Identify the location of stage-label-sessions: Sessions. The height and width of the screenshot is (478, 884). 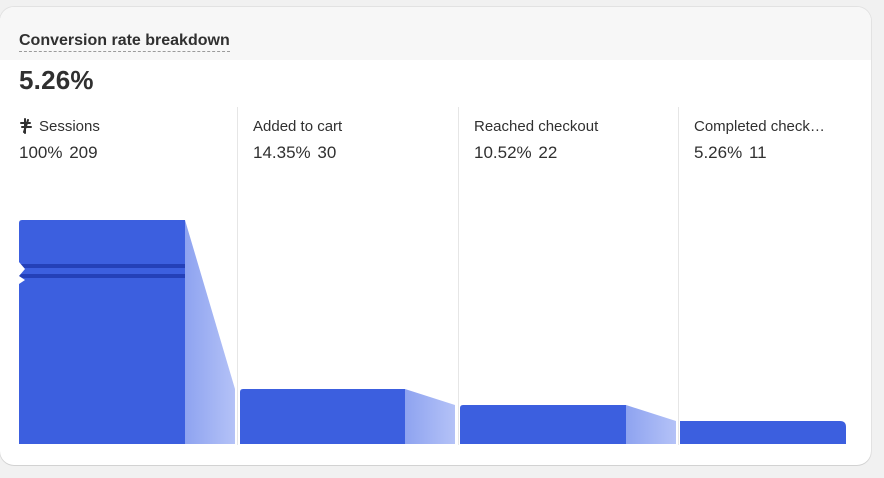
(59, 128).